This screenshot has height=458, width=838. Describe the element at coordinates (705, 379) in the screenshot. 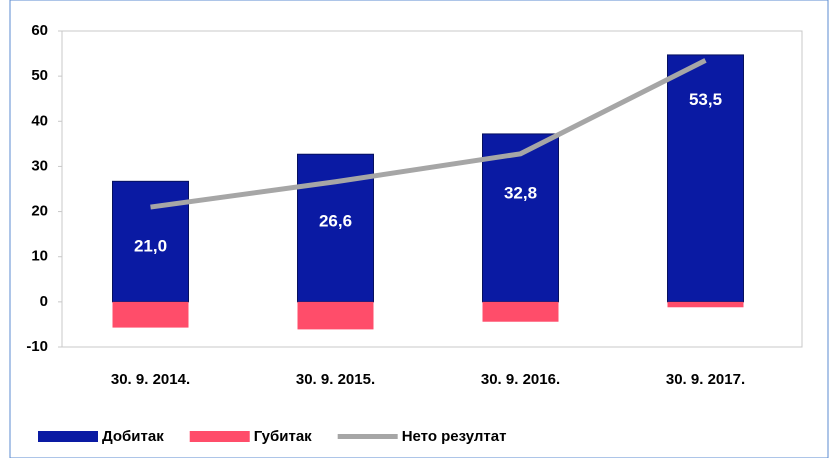

I see `x-tick-label: 30. 9. 2017.` at that location.